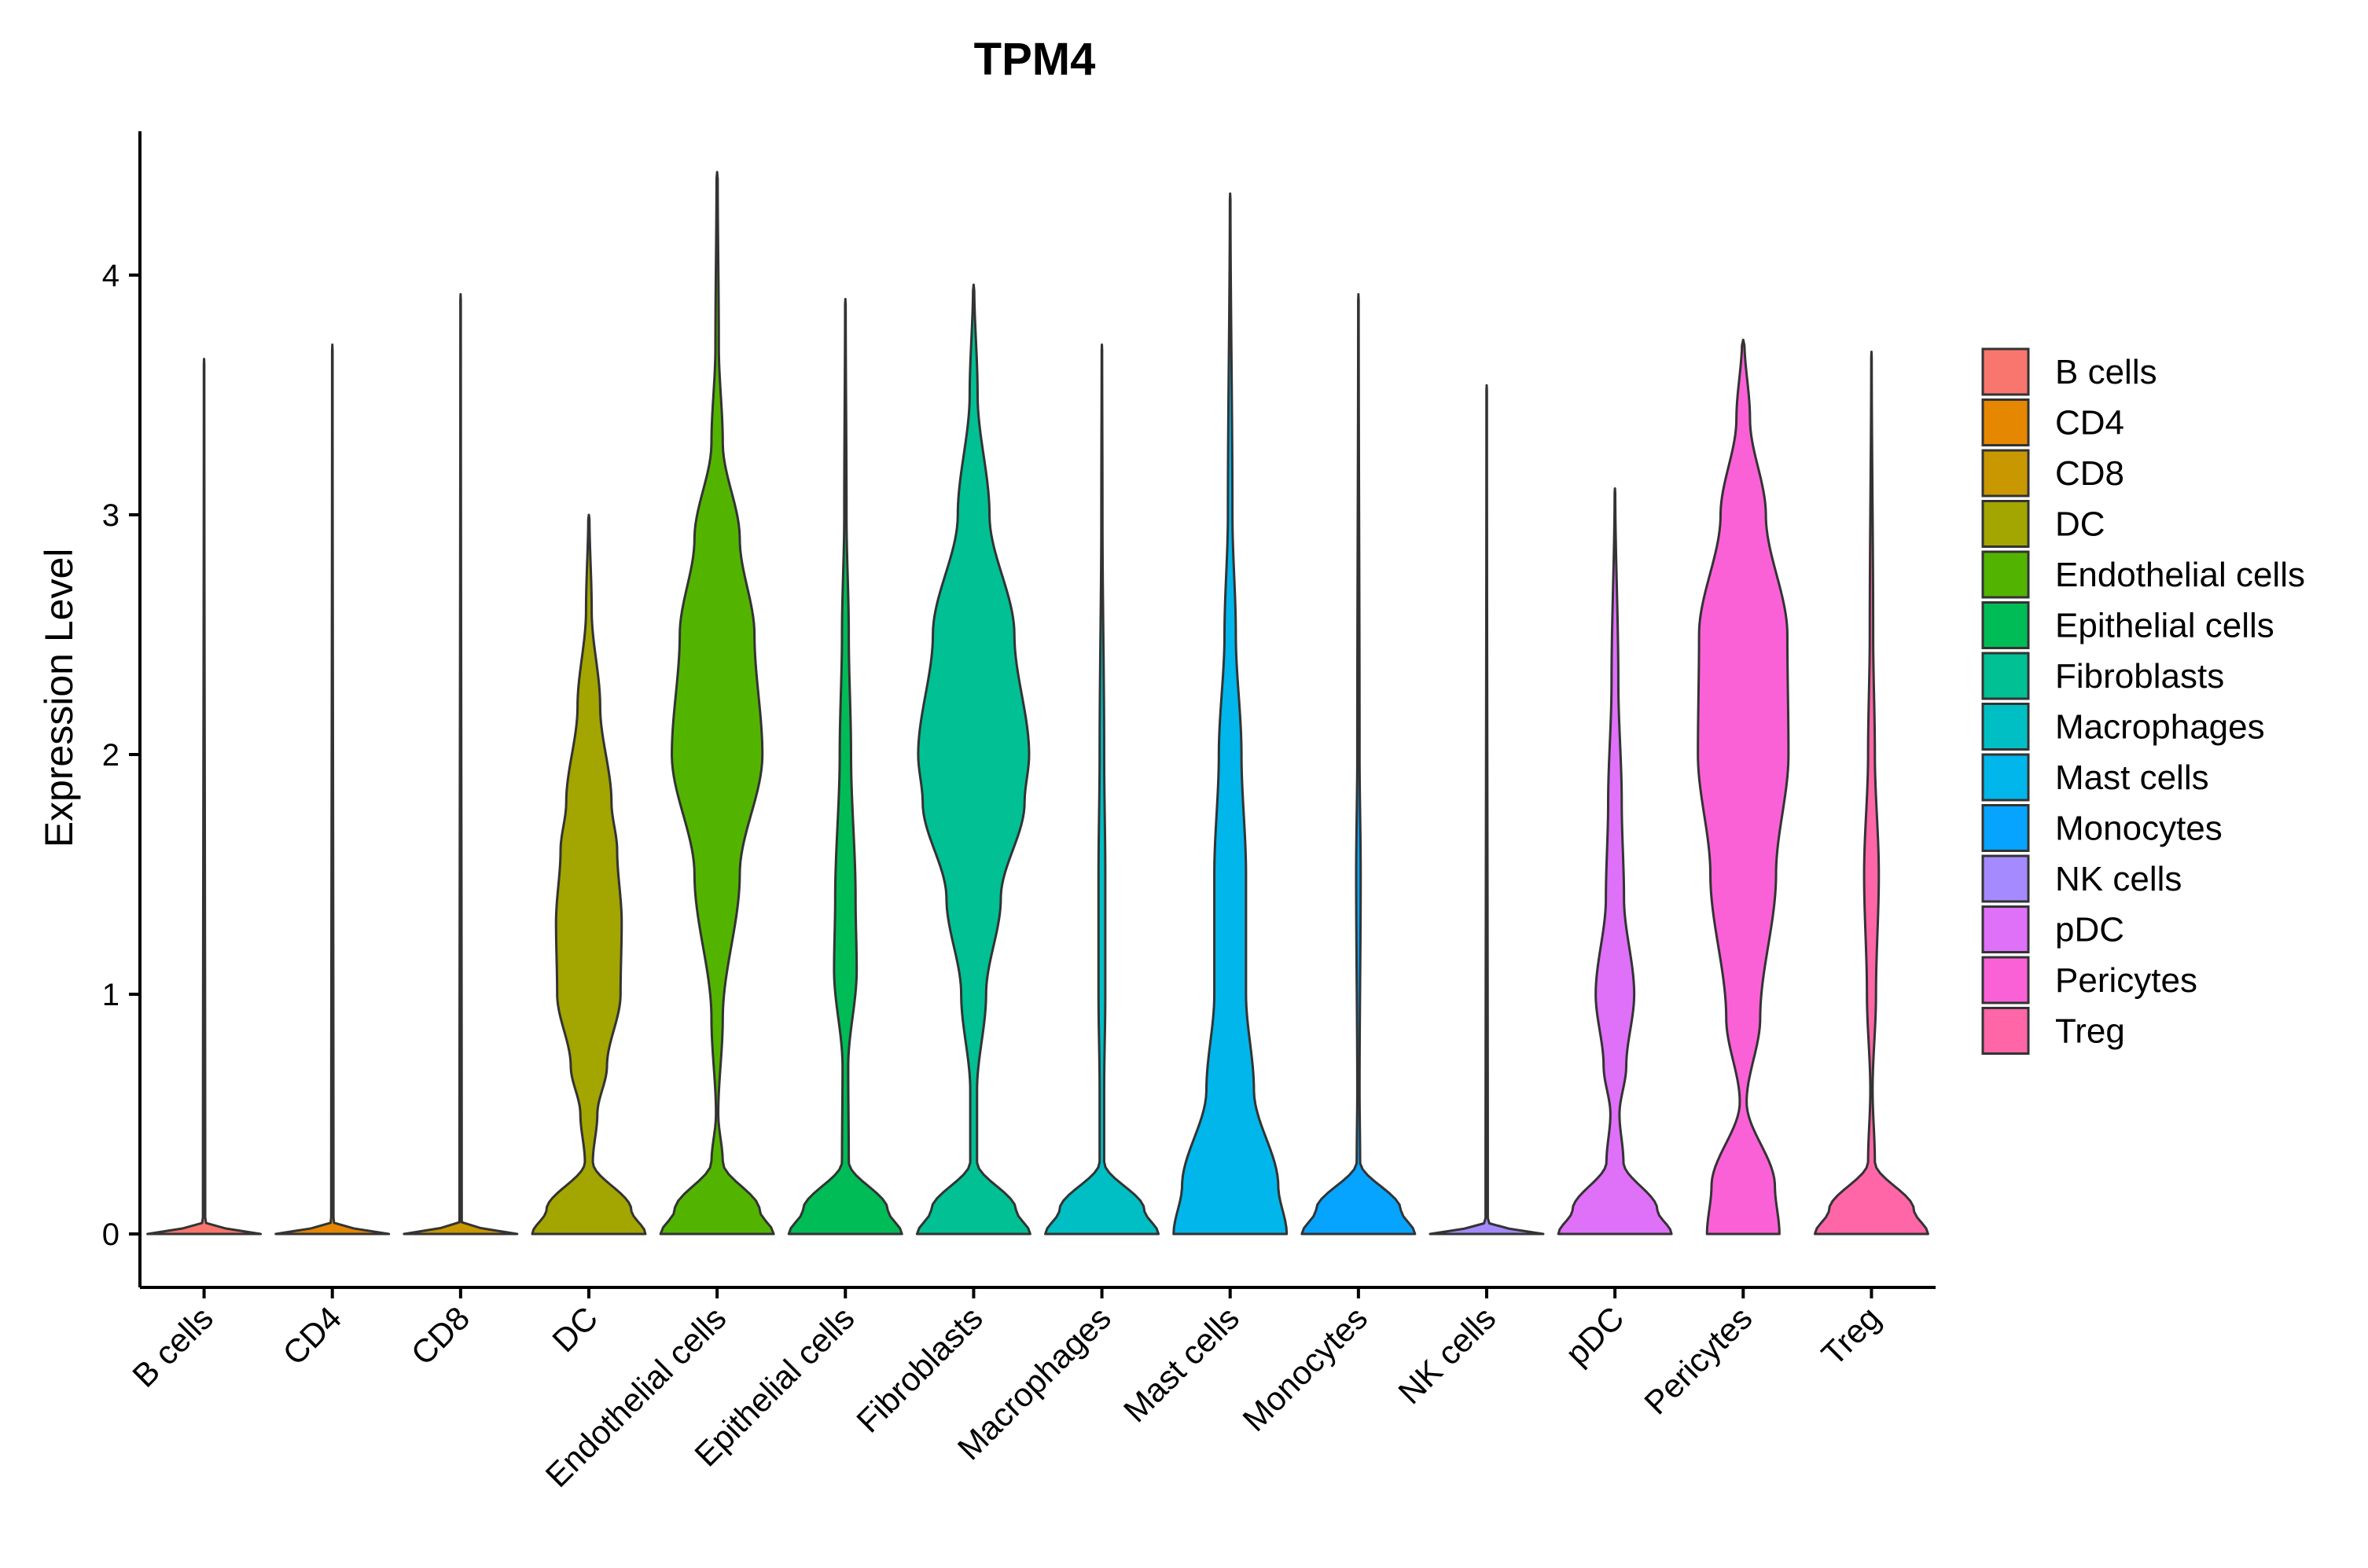 The height and width of the screenshot is (1568, 2368). Describe the element at coordinates (332, 789) in the screenshot. I see `violin-cd4` at that location.